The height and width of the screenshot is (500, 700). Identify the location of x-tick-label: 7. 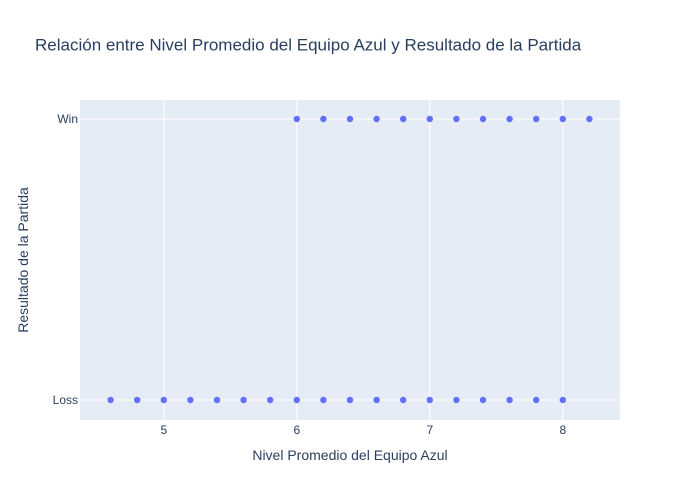
(429, 430).